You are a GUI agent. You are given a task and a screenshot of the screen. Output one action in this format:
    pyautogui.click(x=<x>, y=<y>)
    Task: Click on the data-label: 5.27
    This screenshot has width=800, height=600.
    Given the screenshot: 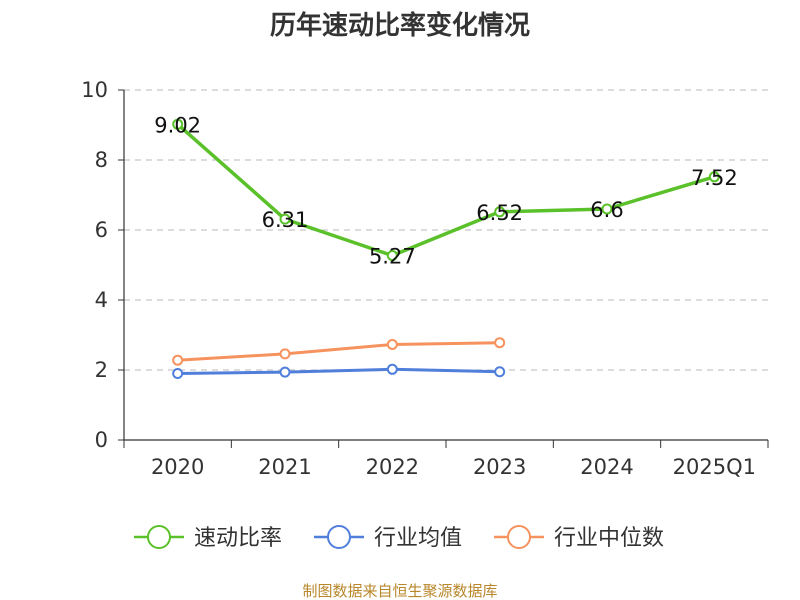 What is the action you would take?
    pyautogui.click(x=392, y=257)
    